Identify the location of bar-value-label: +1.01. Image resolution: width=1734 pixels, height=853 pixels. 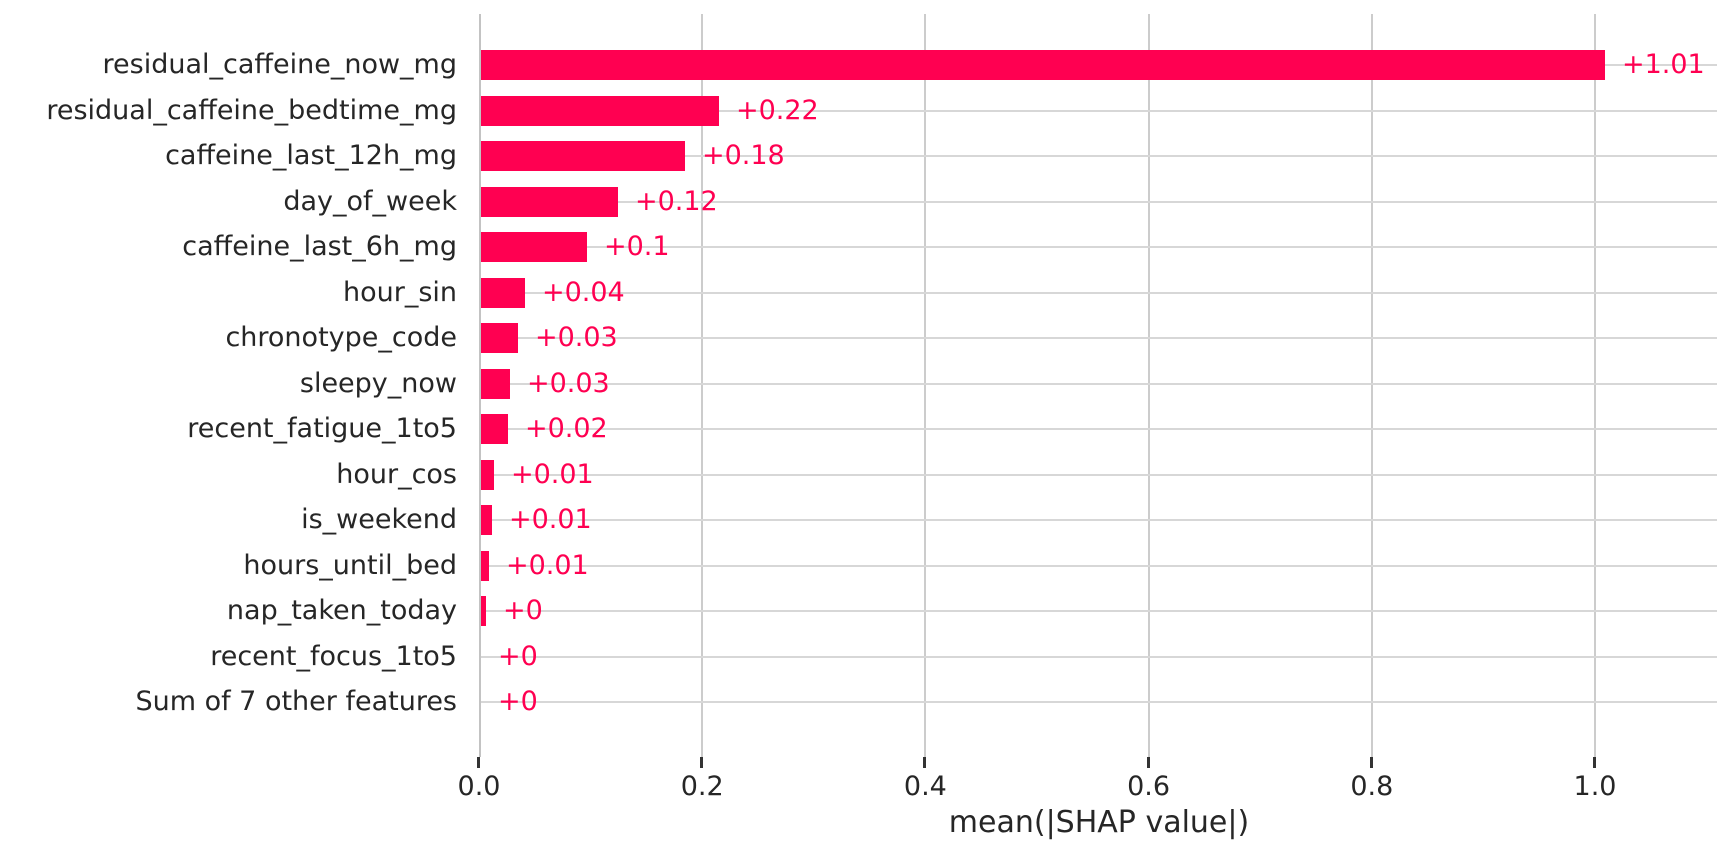
(1663, 65).